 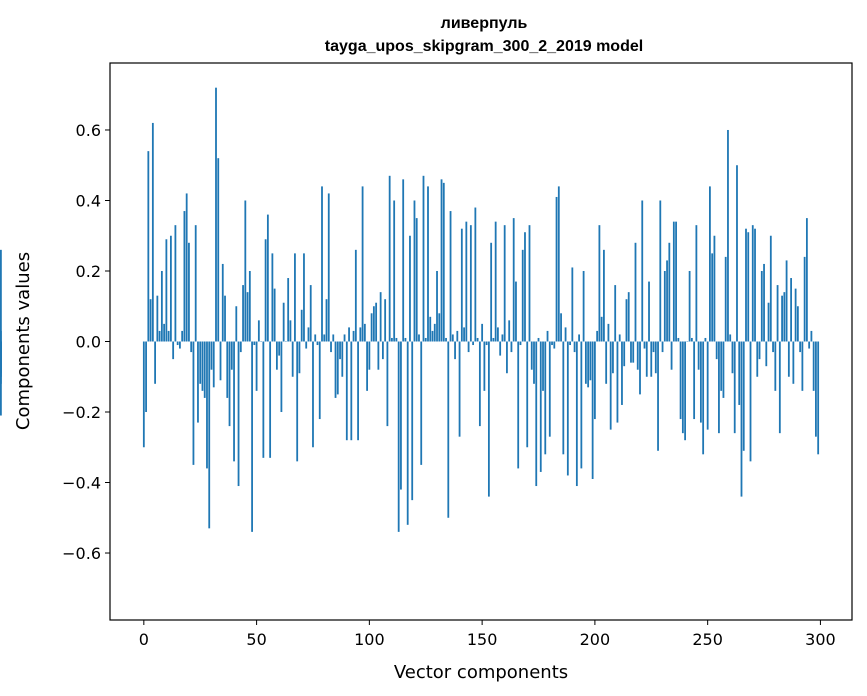 I want to click on x-tick-label: 0, so click(x=144, y=639).